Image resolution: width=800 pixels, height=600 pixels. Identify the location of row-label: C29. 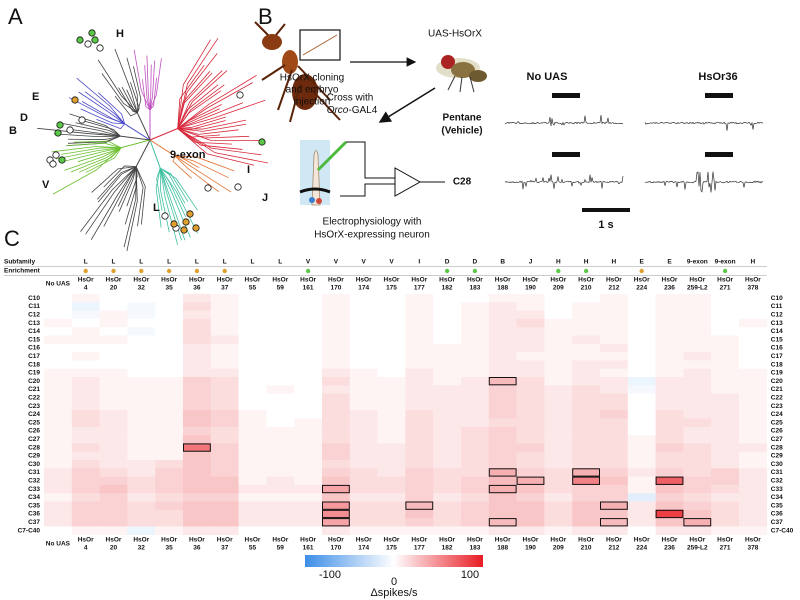
(34, 456).